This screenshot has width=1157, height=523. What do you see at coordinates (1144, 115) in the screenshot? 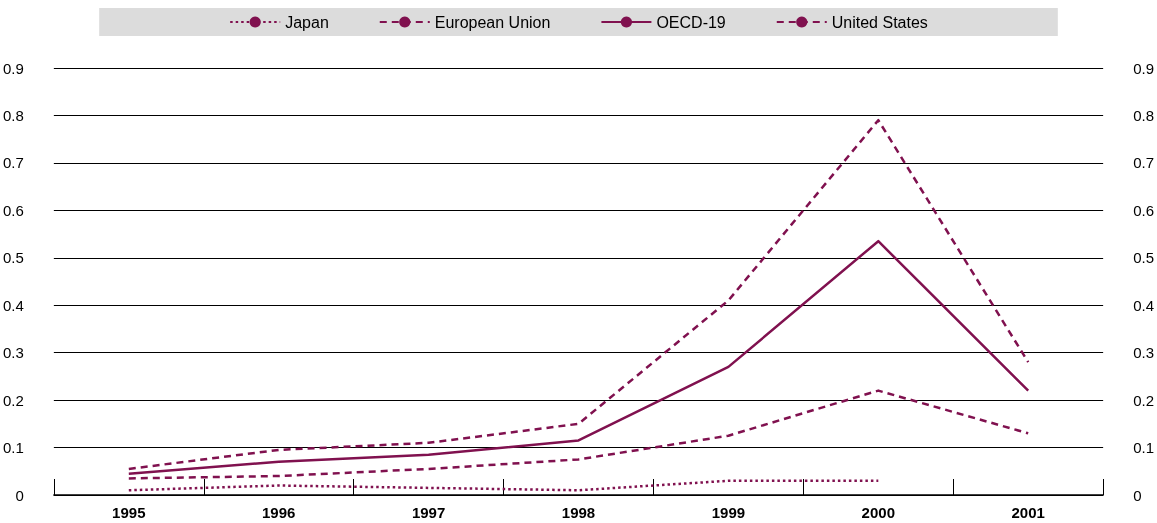
I see `y2-tick-label: 0.8` at bounding box center [1144, 115].